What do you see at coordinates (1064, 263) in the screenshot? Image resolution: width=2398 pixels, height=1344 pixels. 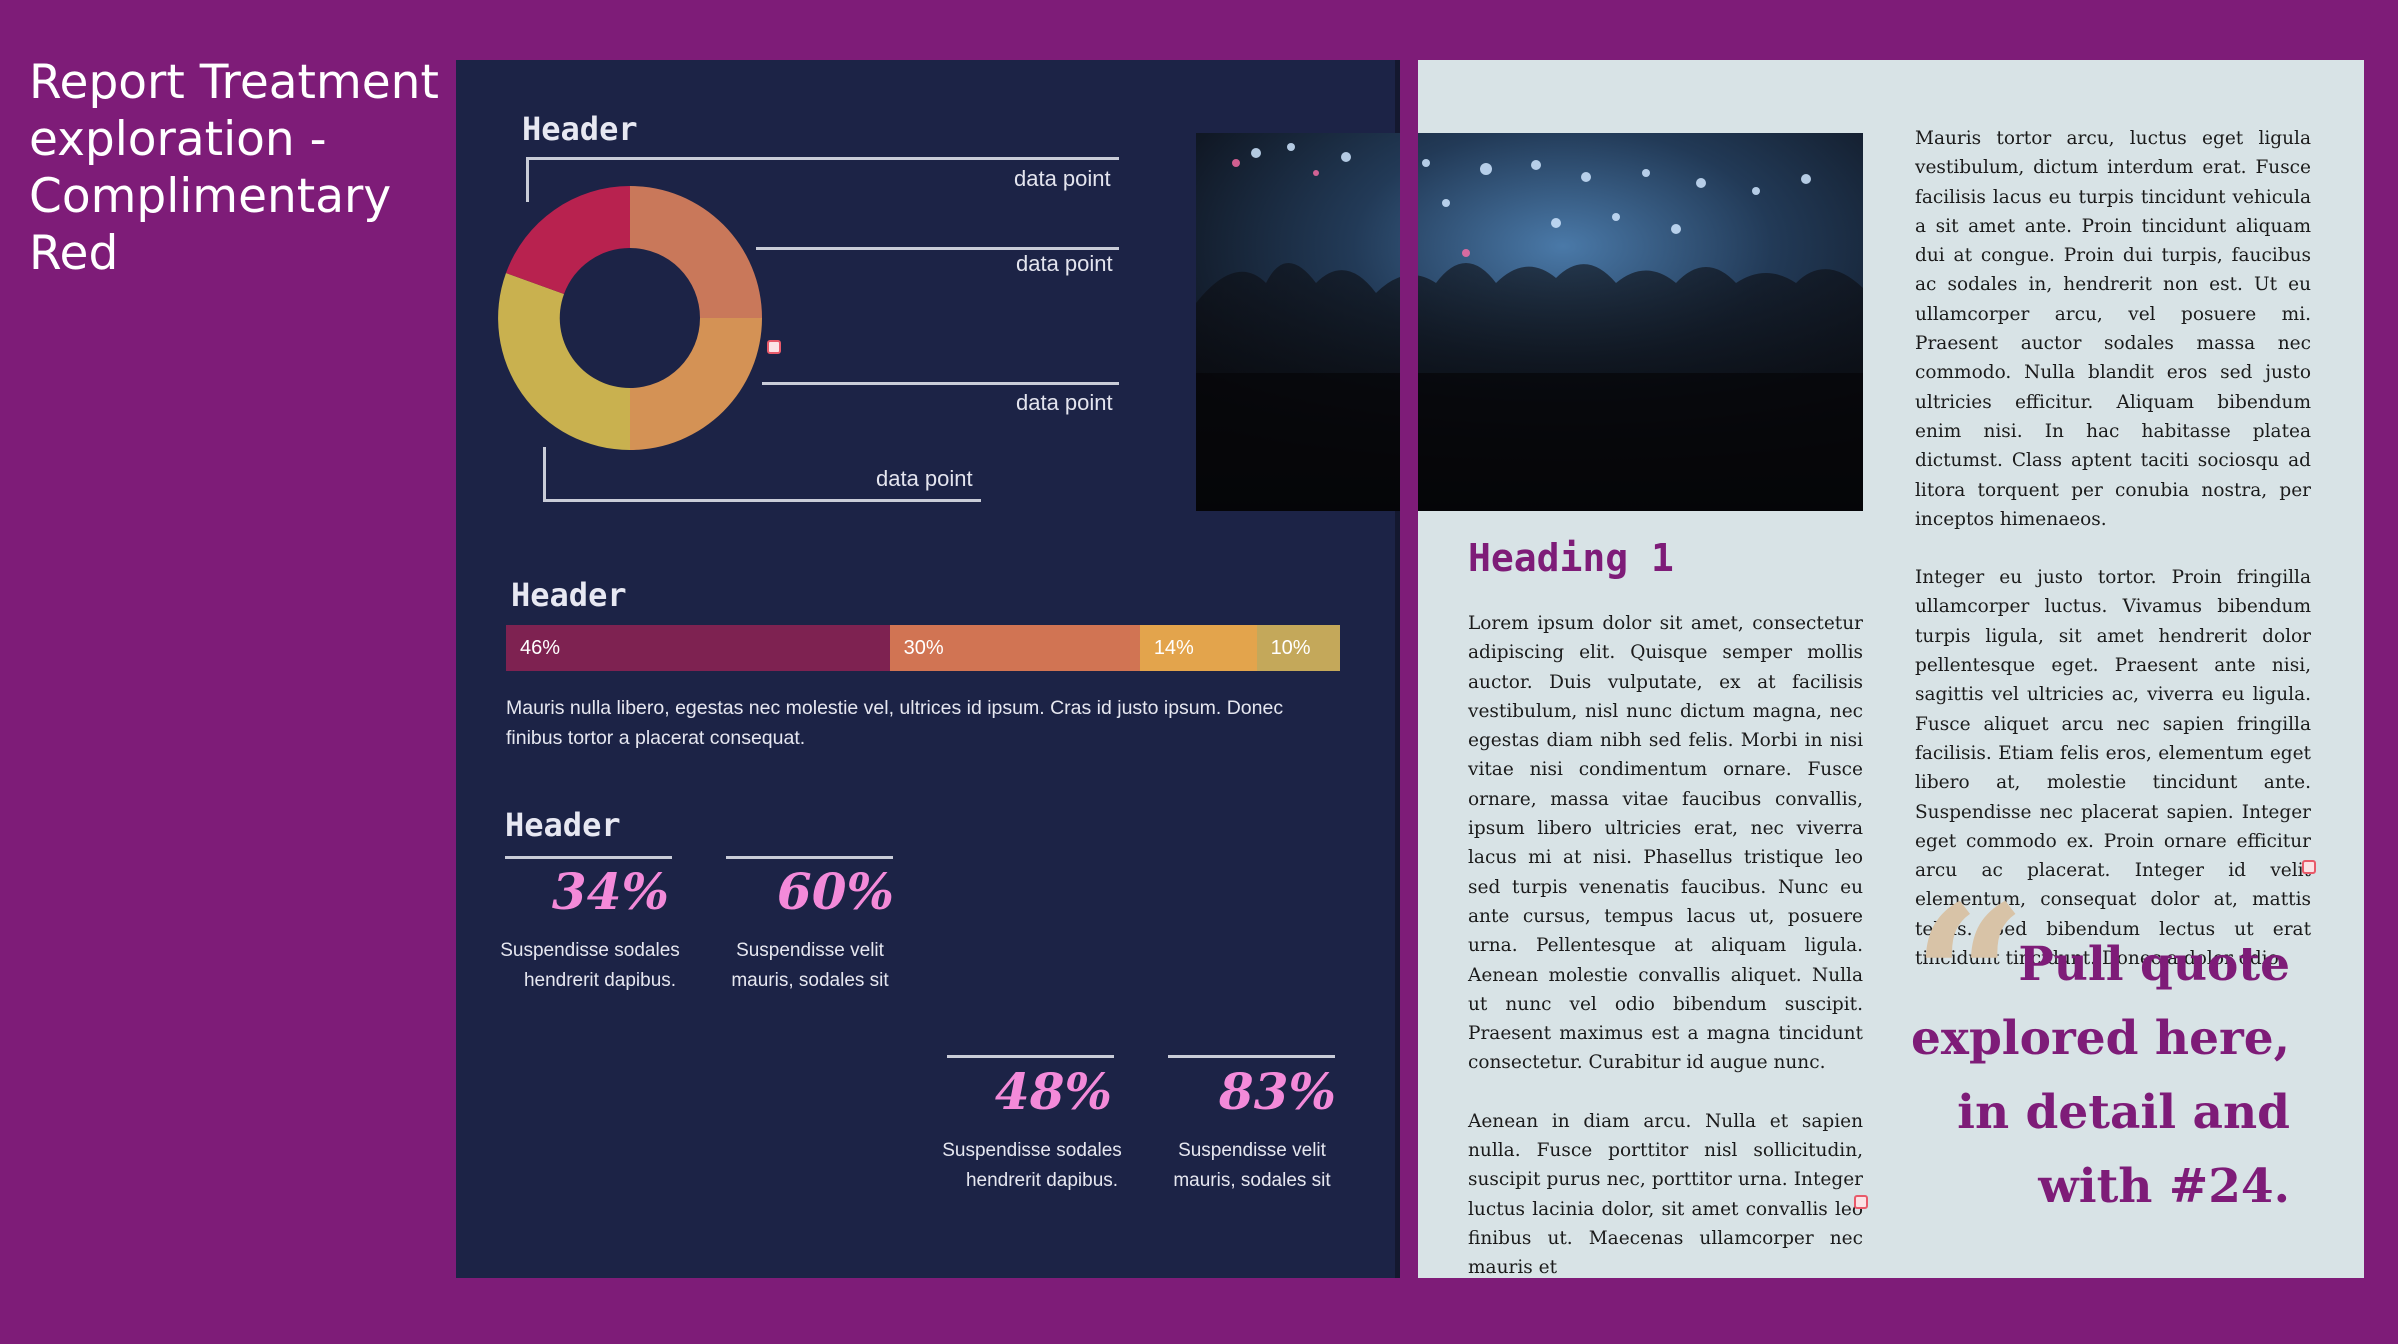 I see `data-point-label-2: data point` at bounding box center [1064, 263].